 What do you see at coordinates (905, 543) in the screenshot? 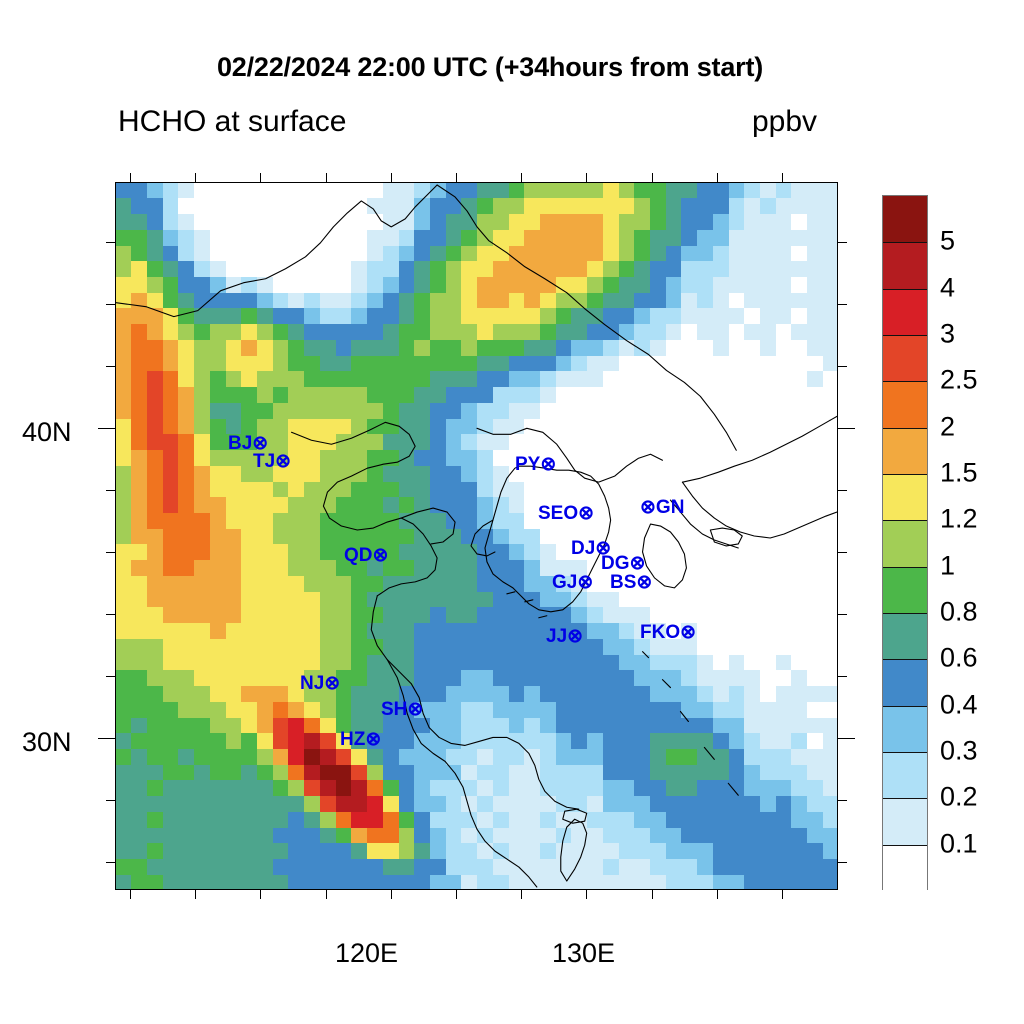
I see `colorbar` at bounding box center [905, 543].